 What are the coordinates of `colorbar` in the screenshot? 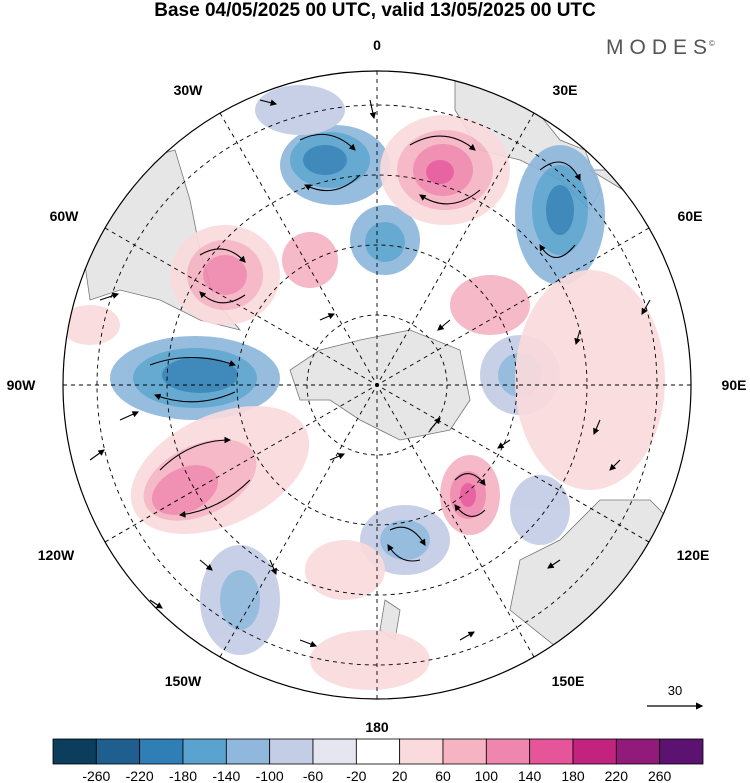 It's located at (378, 751).